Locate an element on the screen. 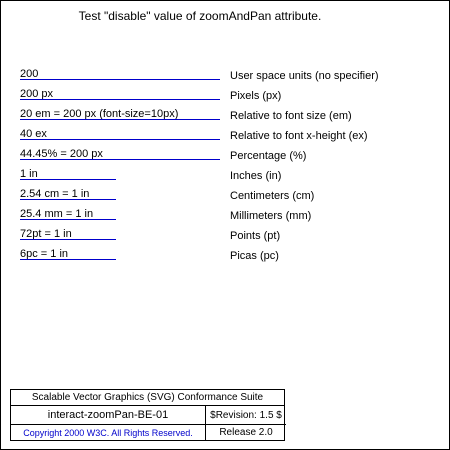 The image size is (450, 450). copyright-link: Copyright 2000 W3C. All Rights Reserved. is located at coordinates (108, 433).